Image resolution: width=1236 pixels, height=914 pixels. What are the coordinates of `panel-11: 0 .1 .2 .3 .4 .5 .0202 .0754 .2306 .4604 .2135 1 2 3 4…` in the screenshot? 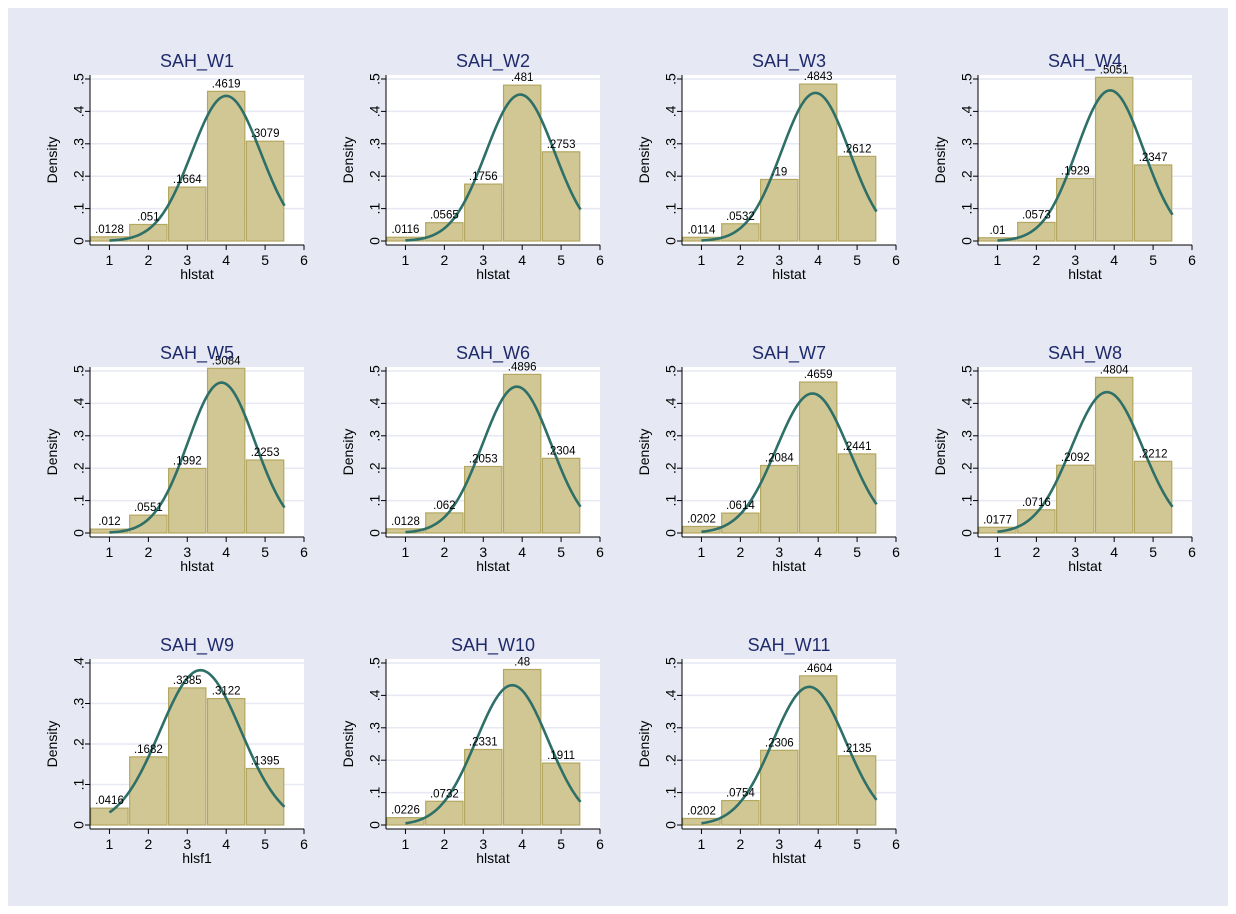 It's located at (768, 750).